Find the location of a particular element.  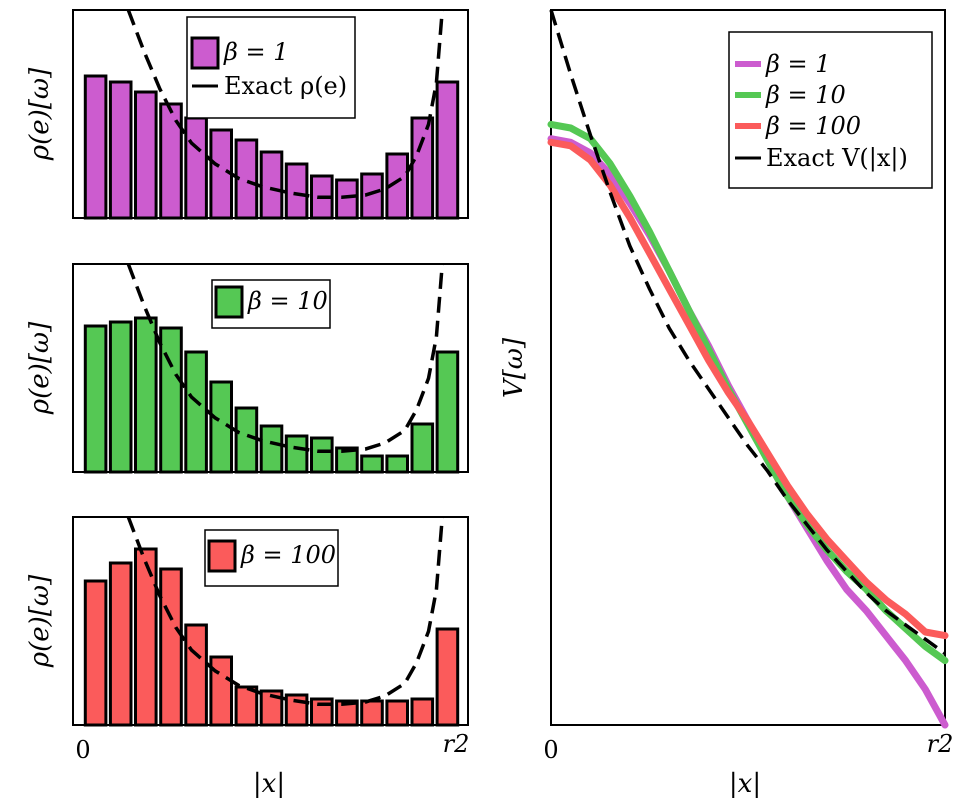

right-legend-box is located at coordinates (830, 110).